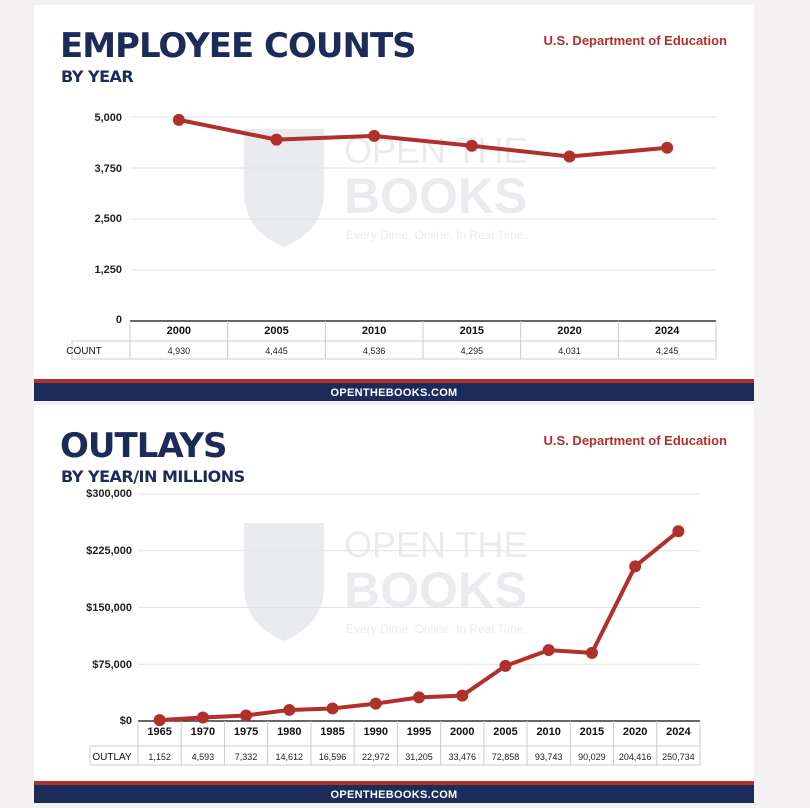 This screenshot has width=810, height=808. What do you see at coordinates (203, 732) in the screenshot?
I see `x-tick-label: 1970` at bounding box center [203, 732].